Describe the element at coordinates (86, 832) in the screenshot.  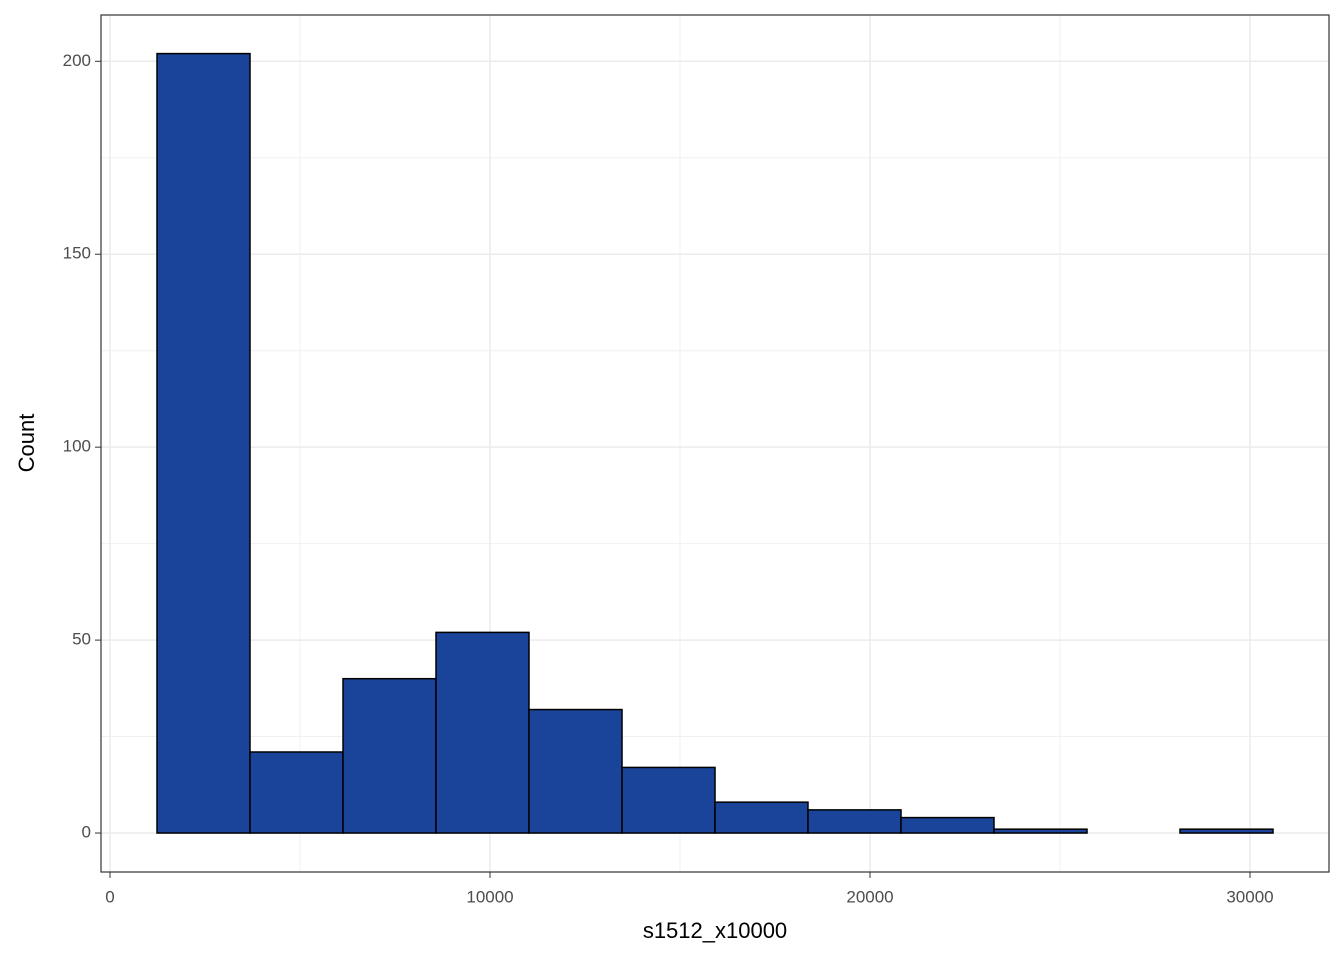
I see `y-tick-label: 0` at that location.